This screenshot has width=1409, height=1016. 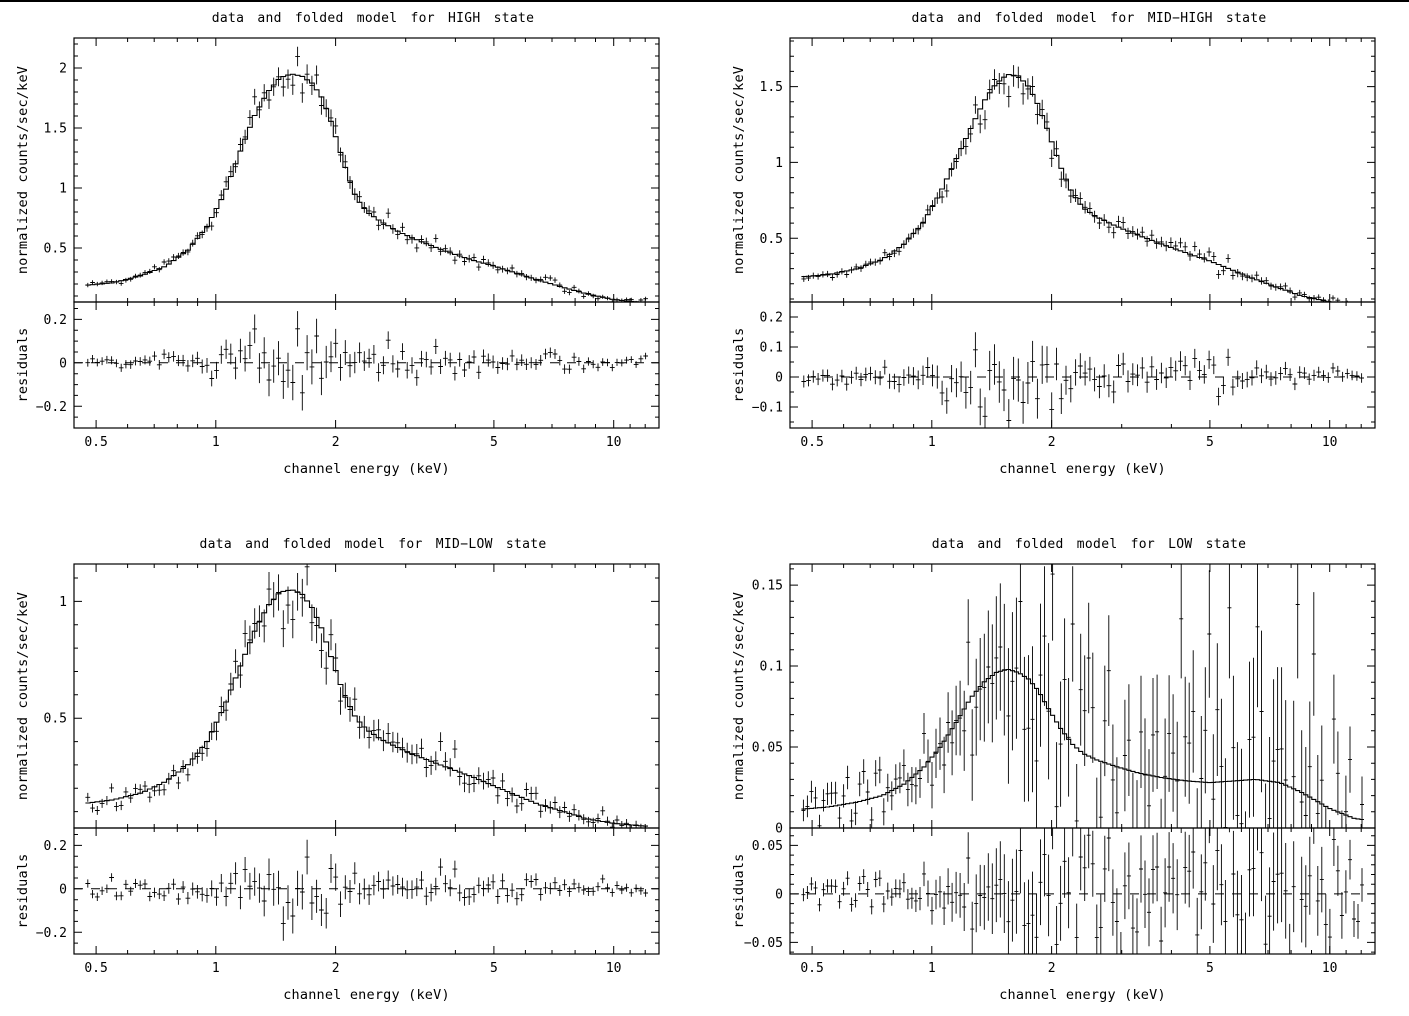 I want to click on residual-tick-label: 0.05, so click(x=767, y=846).